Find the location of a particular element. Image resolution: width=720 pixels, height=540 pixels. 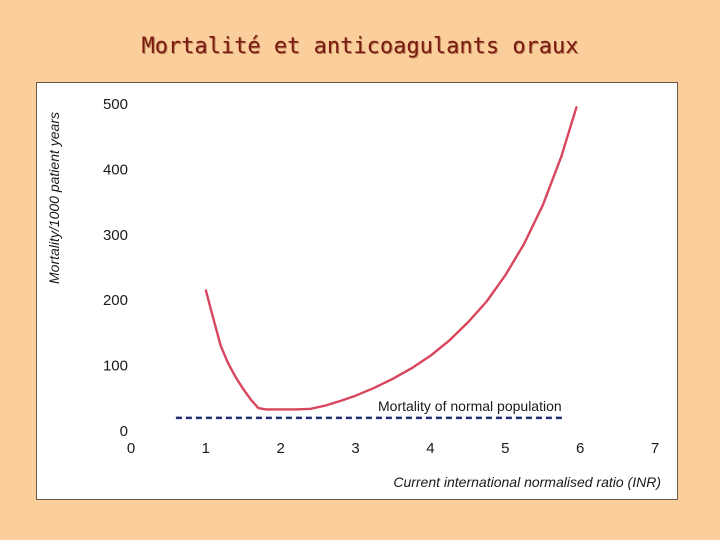

x-tick-label: 4 is located at coordinates (430, 448).